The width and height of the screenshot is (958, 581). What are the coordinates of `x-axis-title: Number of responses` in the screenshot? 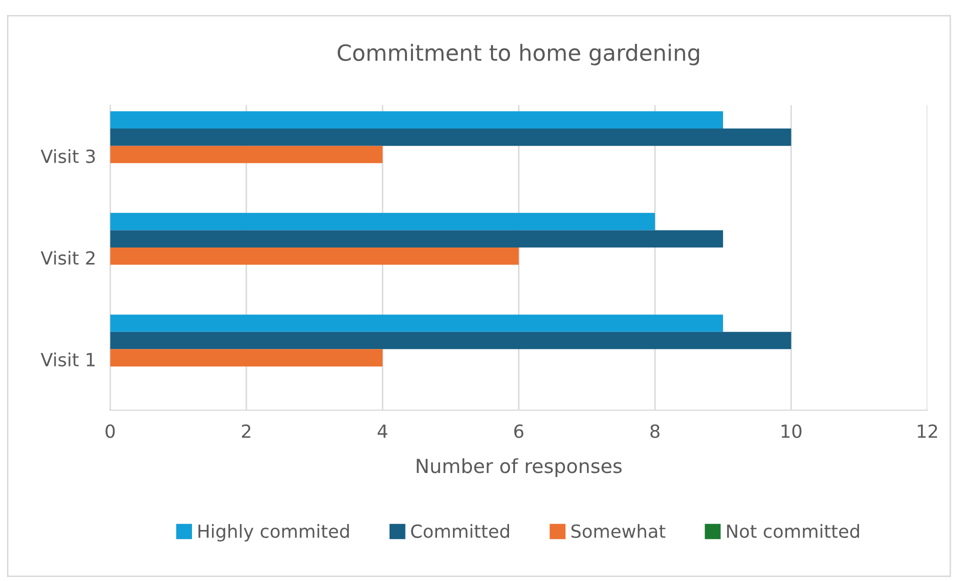 It's located at (519, 468).